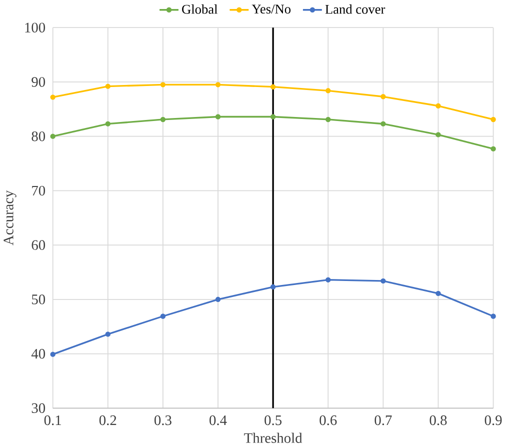 The image size is (506, 447). Describe the element at coordinates (39, 137) in the screenshot. I see `y-tick-label: 80` at that location.